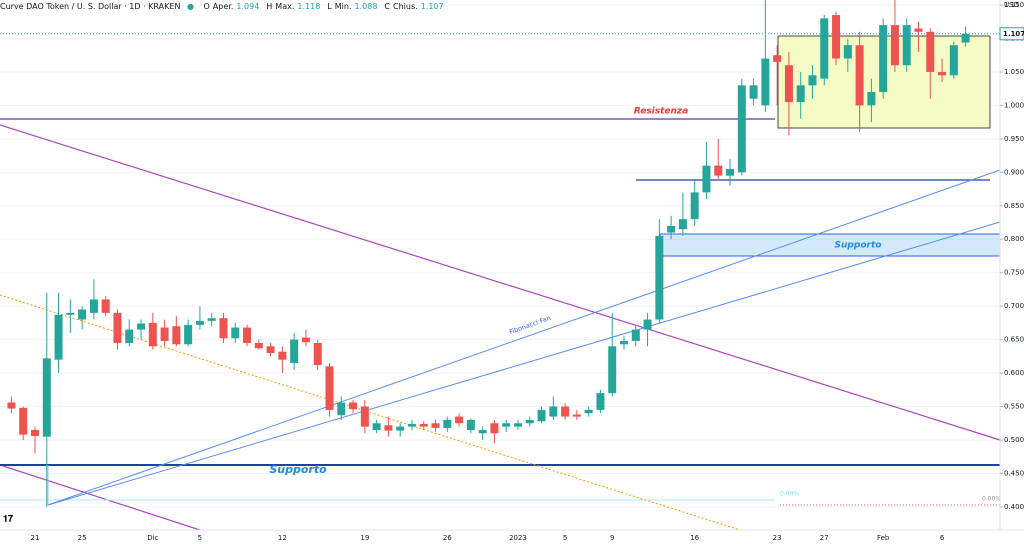 The image size is (1024, 544). I want to click on y-tick-label: 0.500, so click(1014, 440).